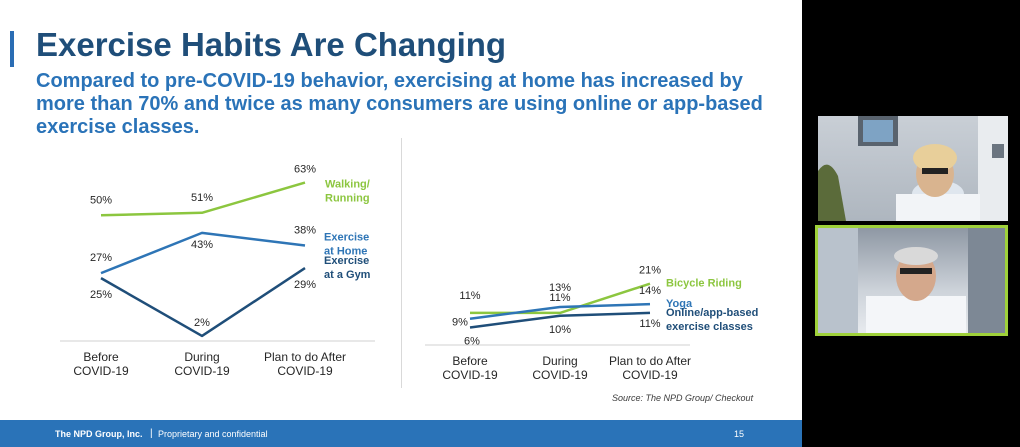  What do you see at coordinates (305, 285) in the screenshot?
I see `data-label: 29%` at bounding box center [305, 285].